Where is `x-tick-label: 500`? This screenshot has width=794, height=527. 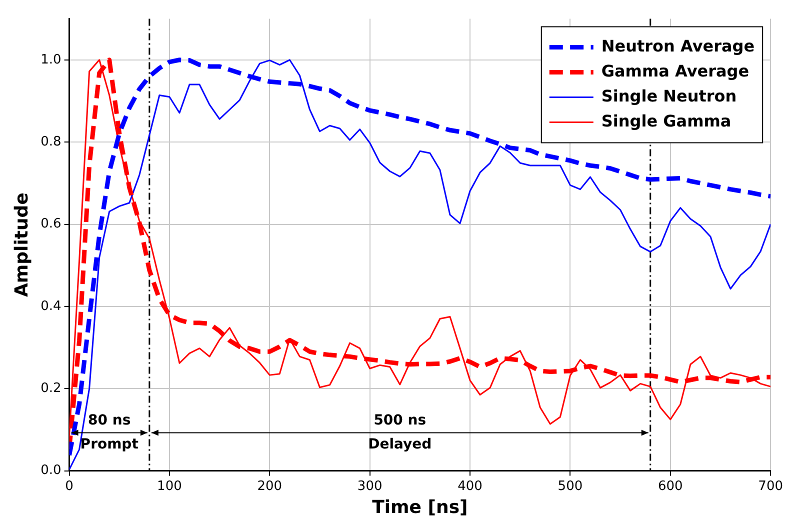
x-tick-label: 500 is located at coordinates (570, 486).